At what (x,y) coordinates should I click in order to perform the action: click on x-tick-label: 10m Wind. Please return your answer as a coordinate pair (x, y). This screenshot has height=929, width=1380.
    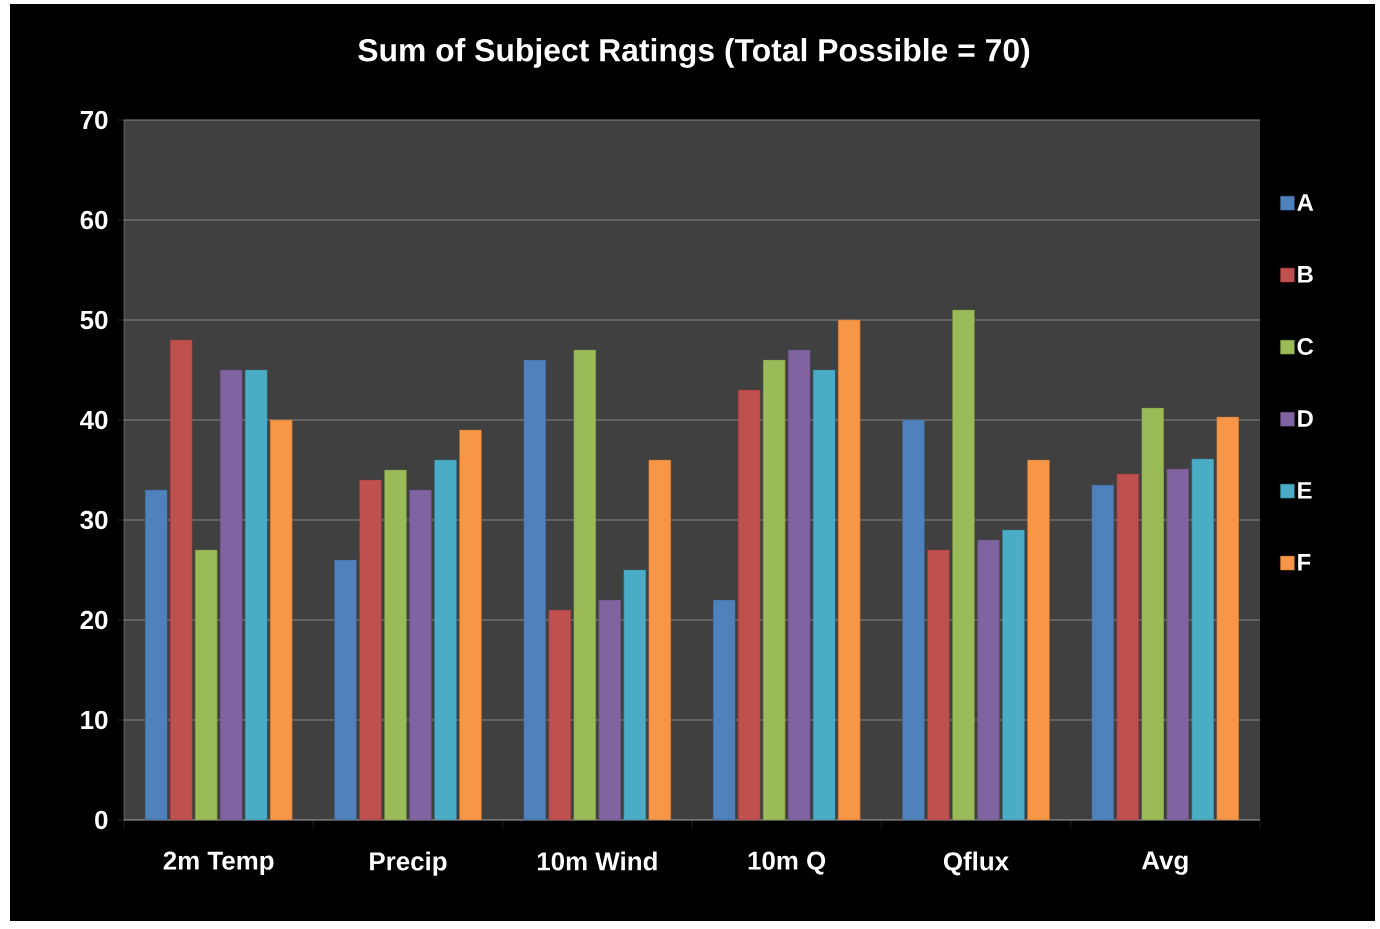
    Looking at the image, I should click on (597, 861).